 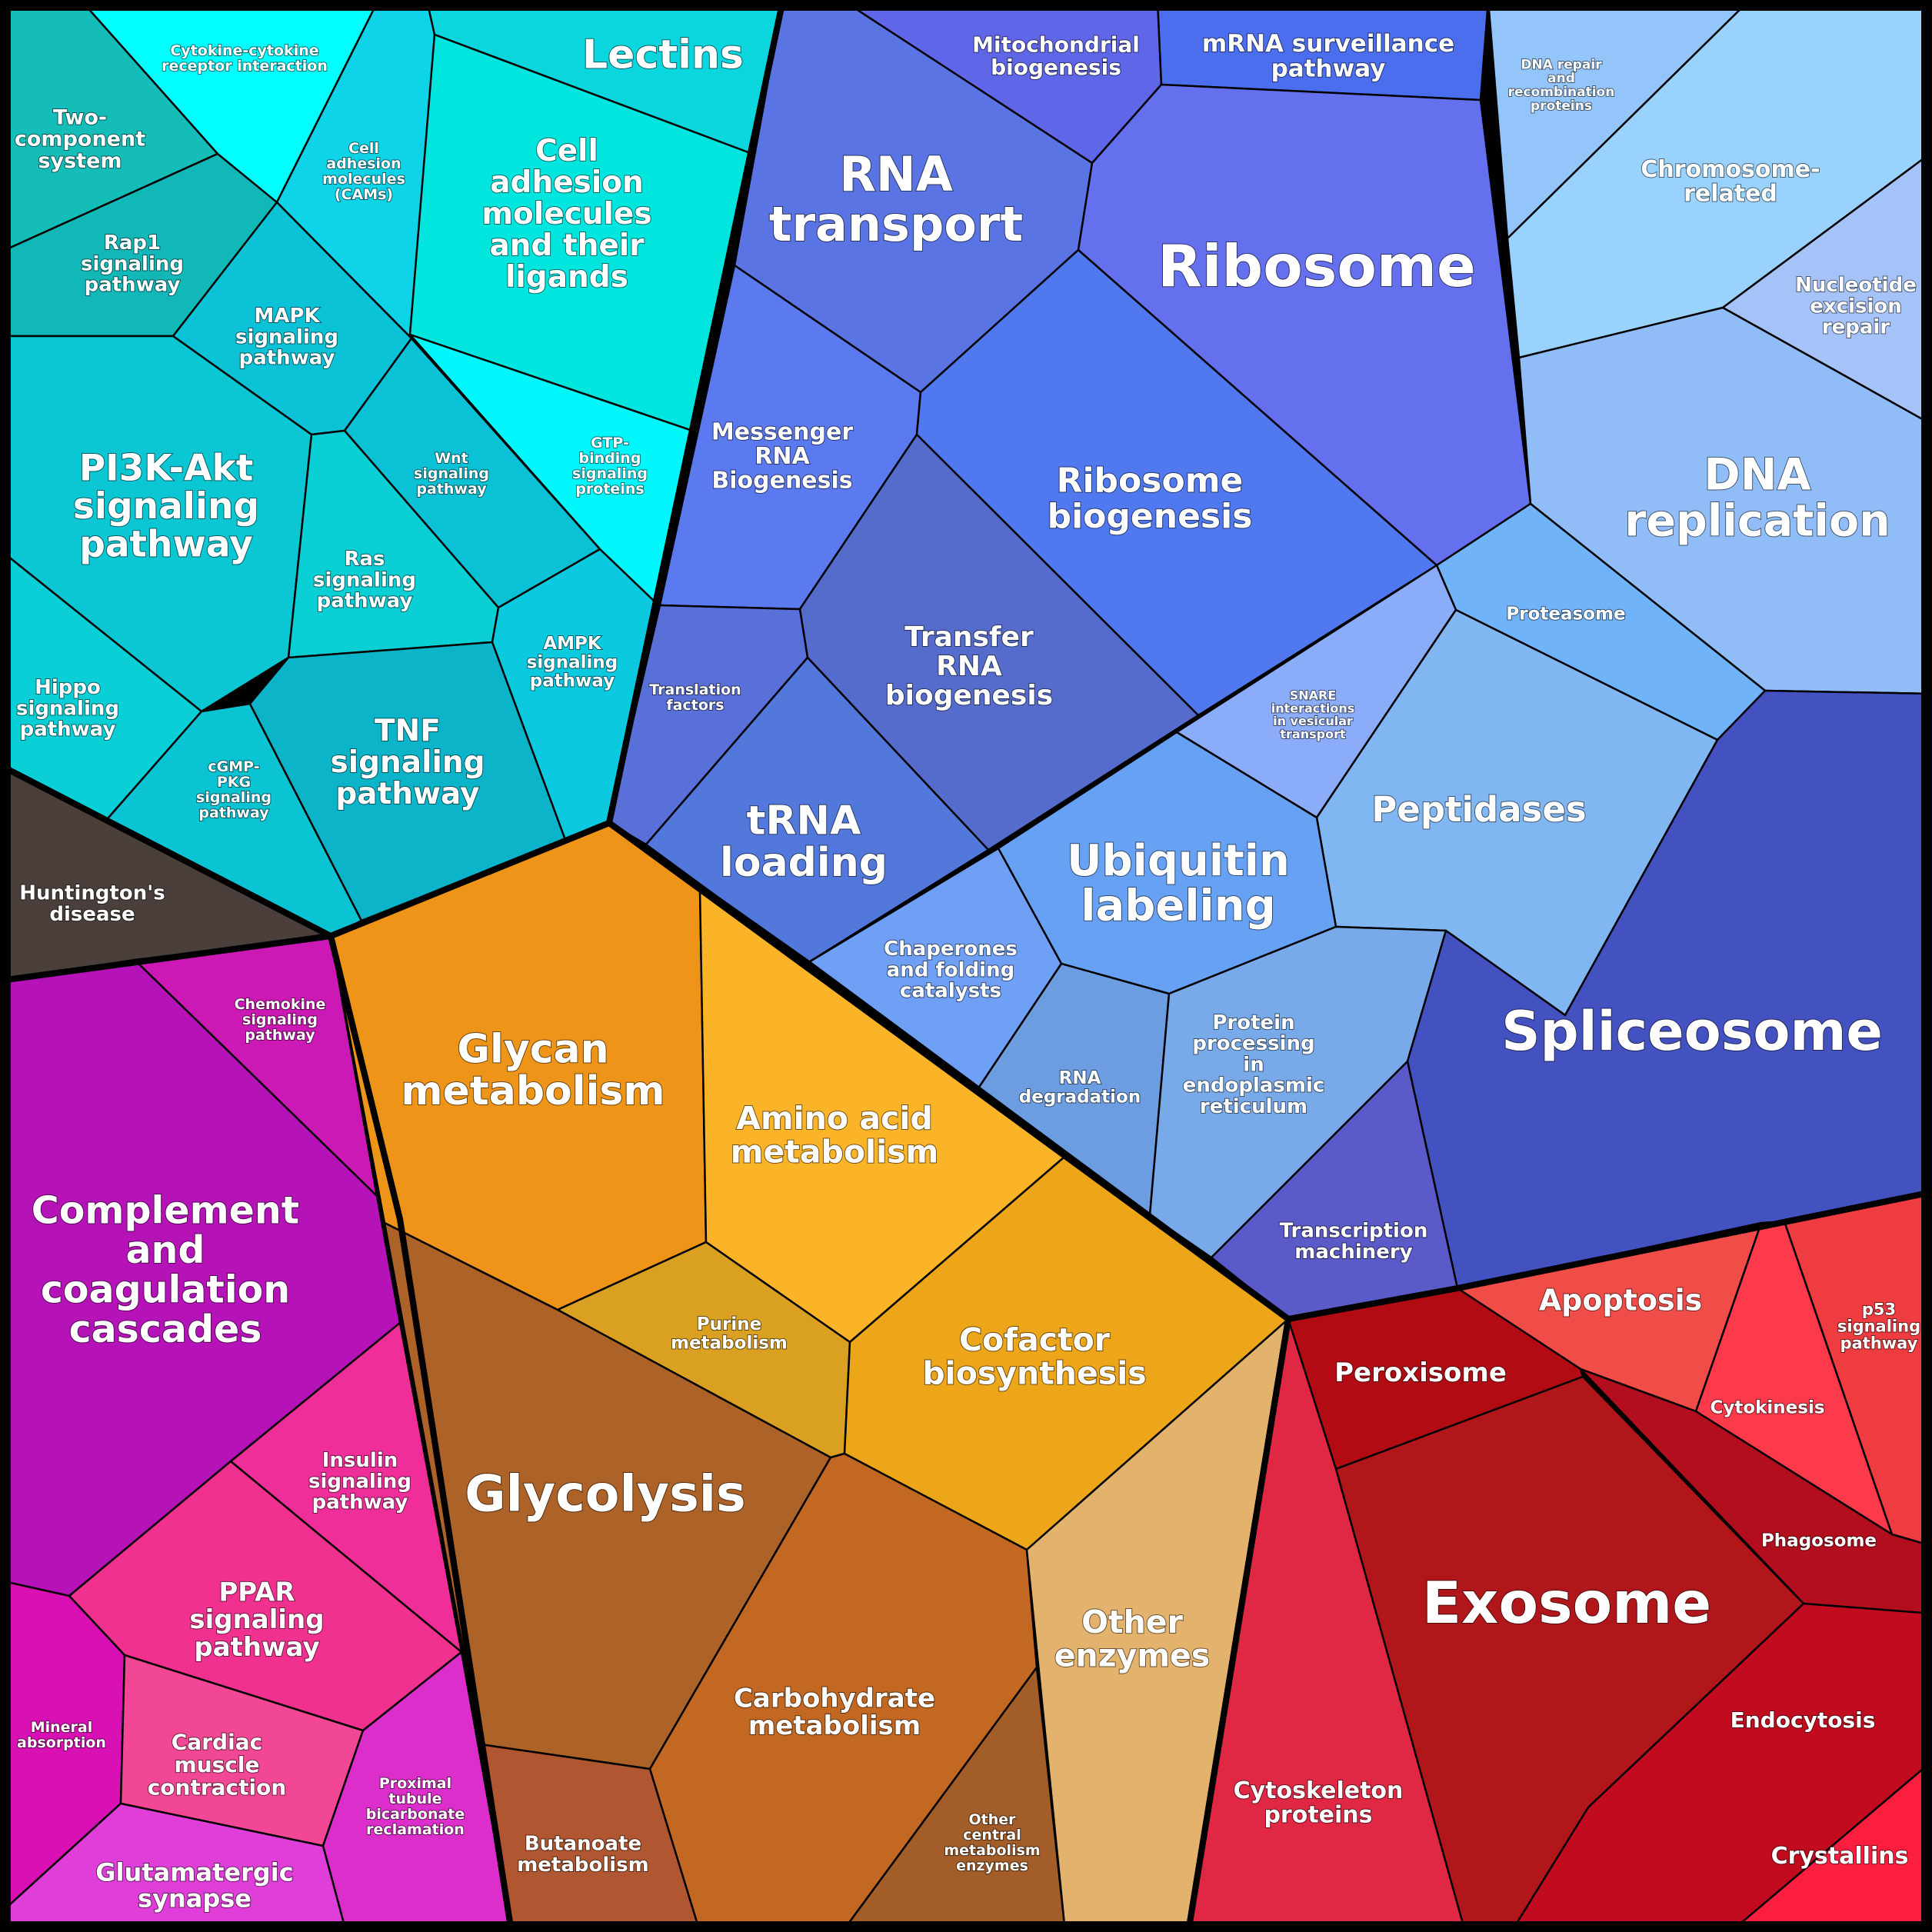 What do you see at coordinates (1253, 1022) in the screenshot?
I see `protein-processing-er-label-line: Protein` at bounding box center [1253, 1022].